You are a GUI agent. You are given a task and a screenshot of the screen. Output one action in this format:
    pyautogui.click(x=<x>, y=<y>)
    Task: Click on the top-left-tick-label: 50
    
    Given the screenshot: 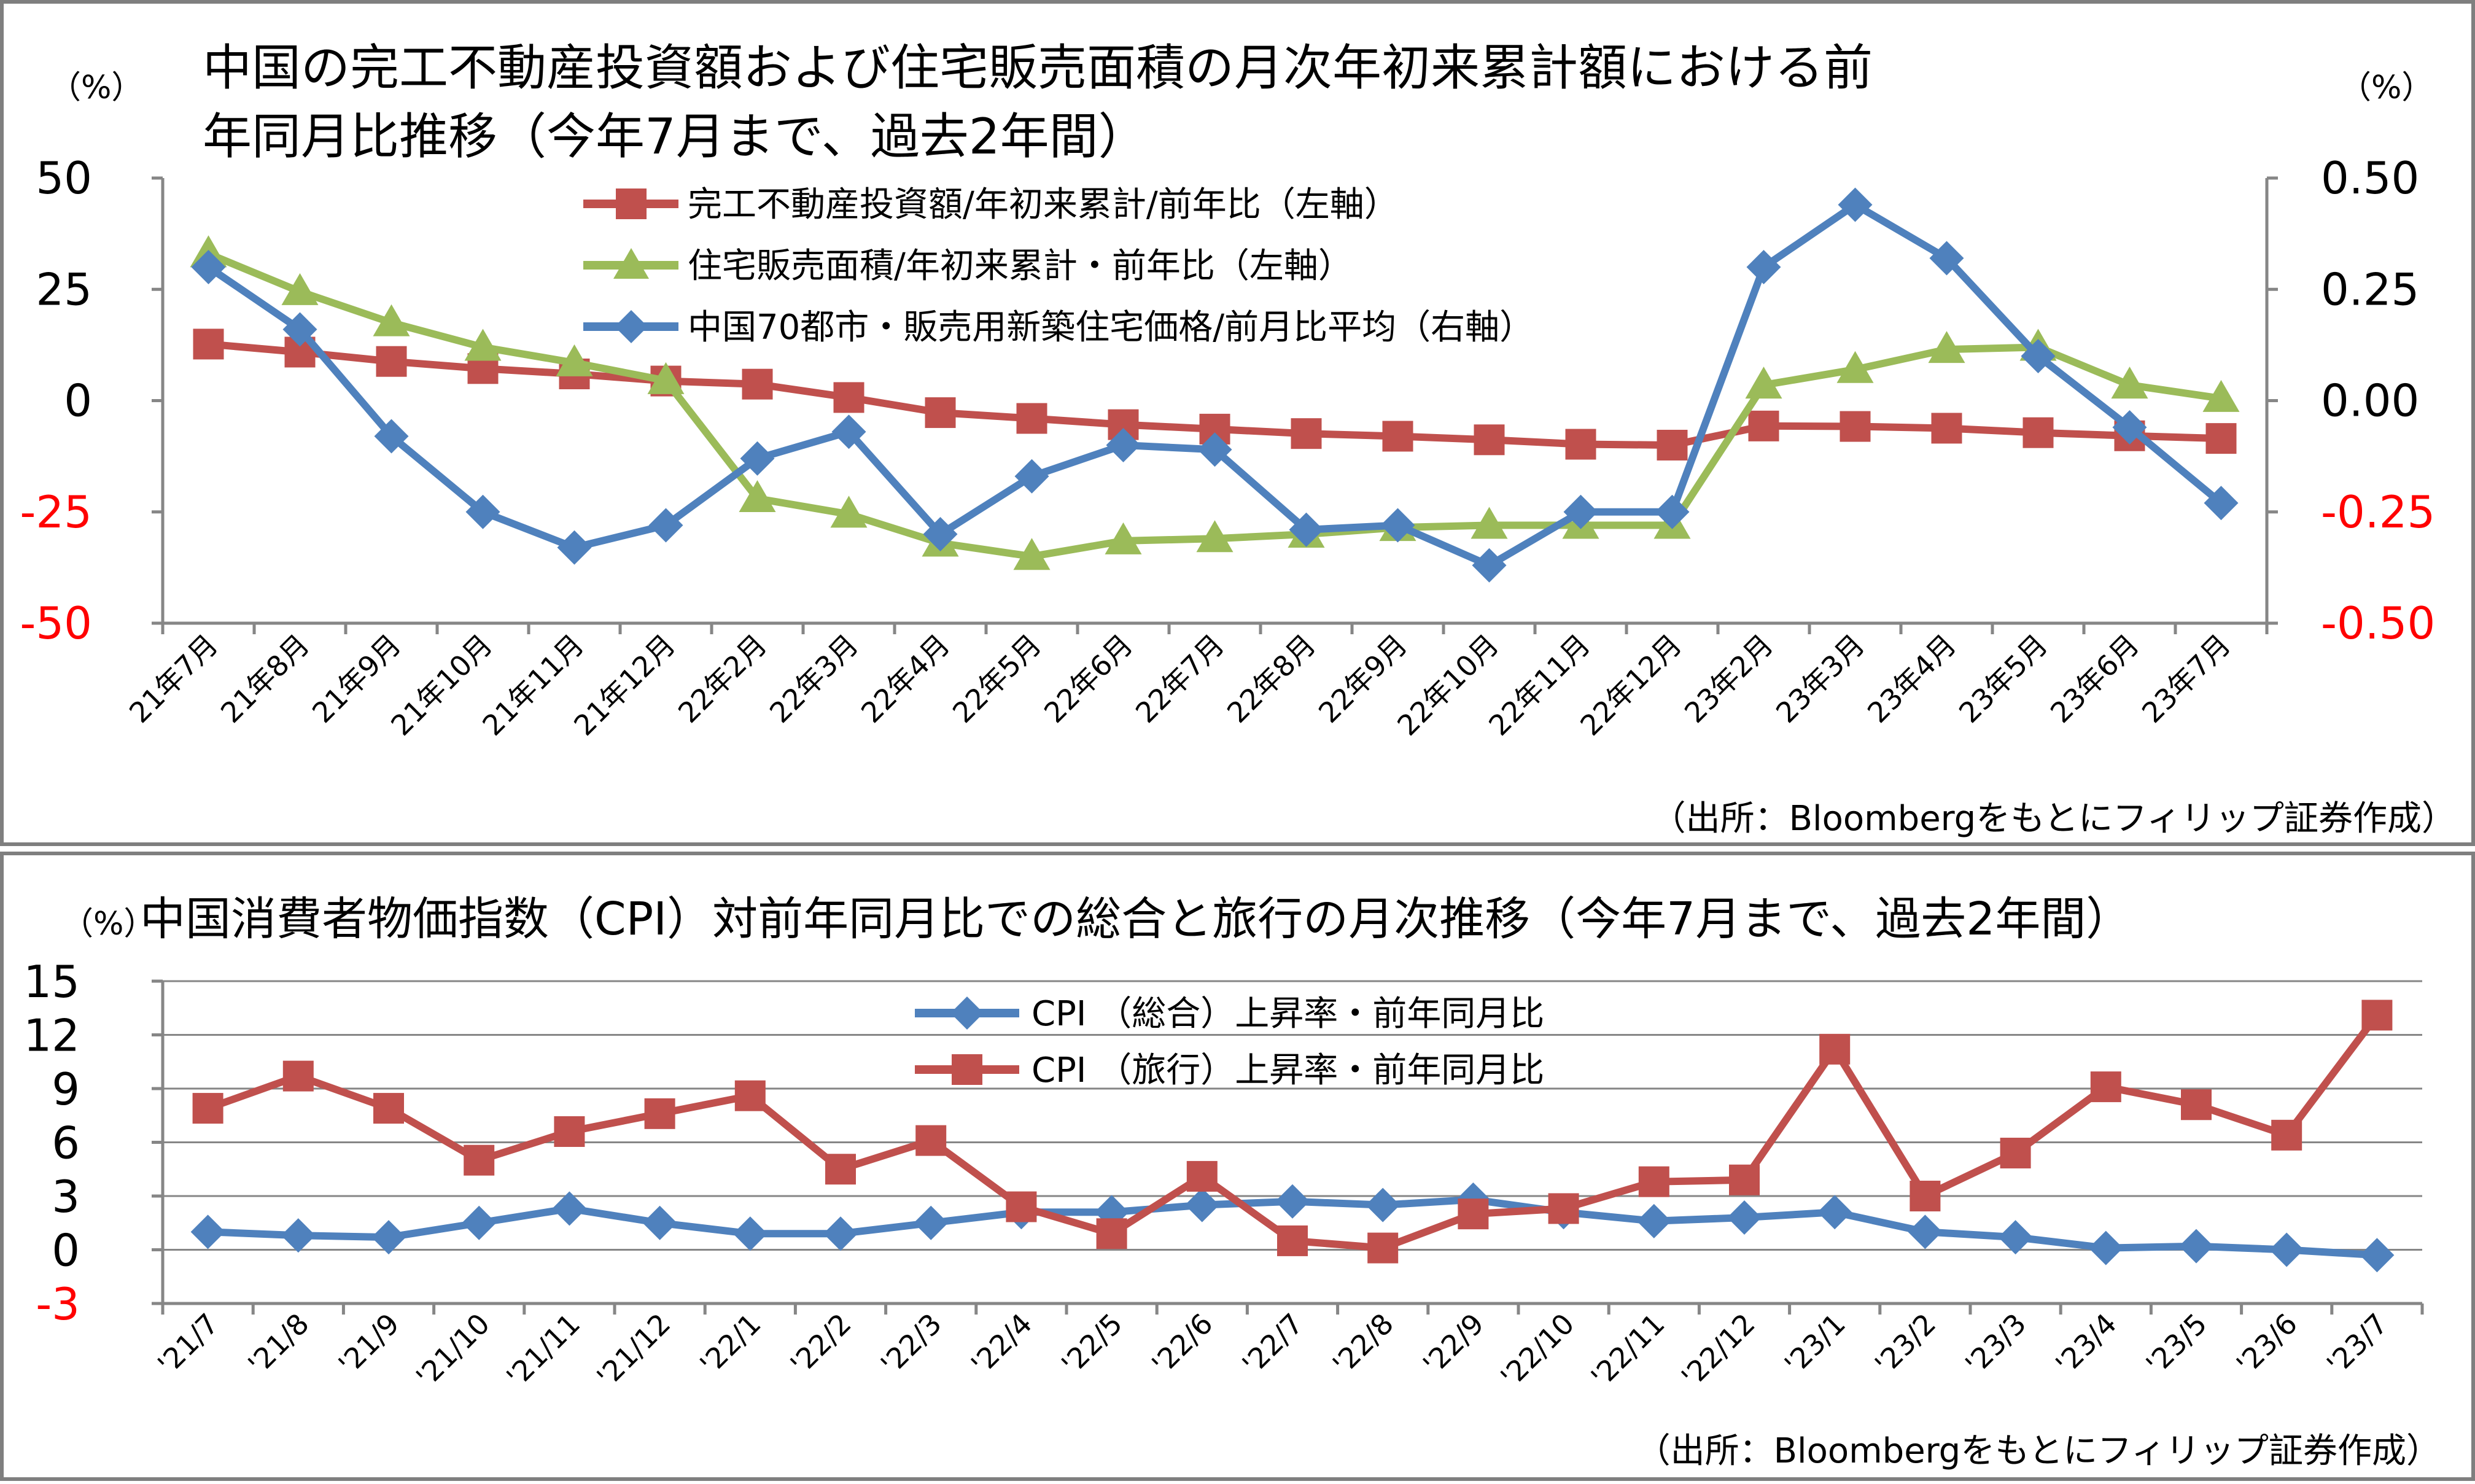 What is the action you would take?
    pyautogui.click(x=64, y=178)
    